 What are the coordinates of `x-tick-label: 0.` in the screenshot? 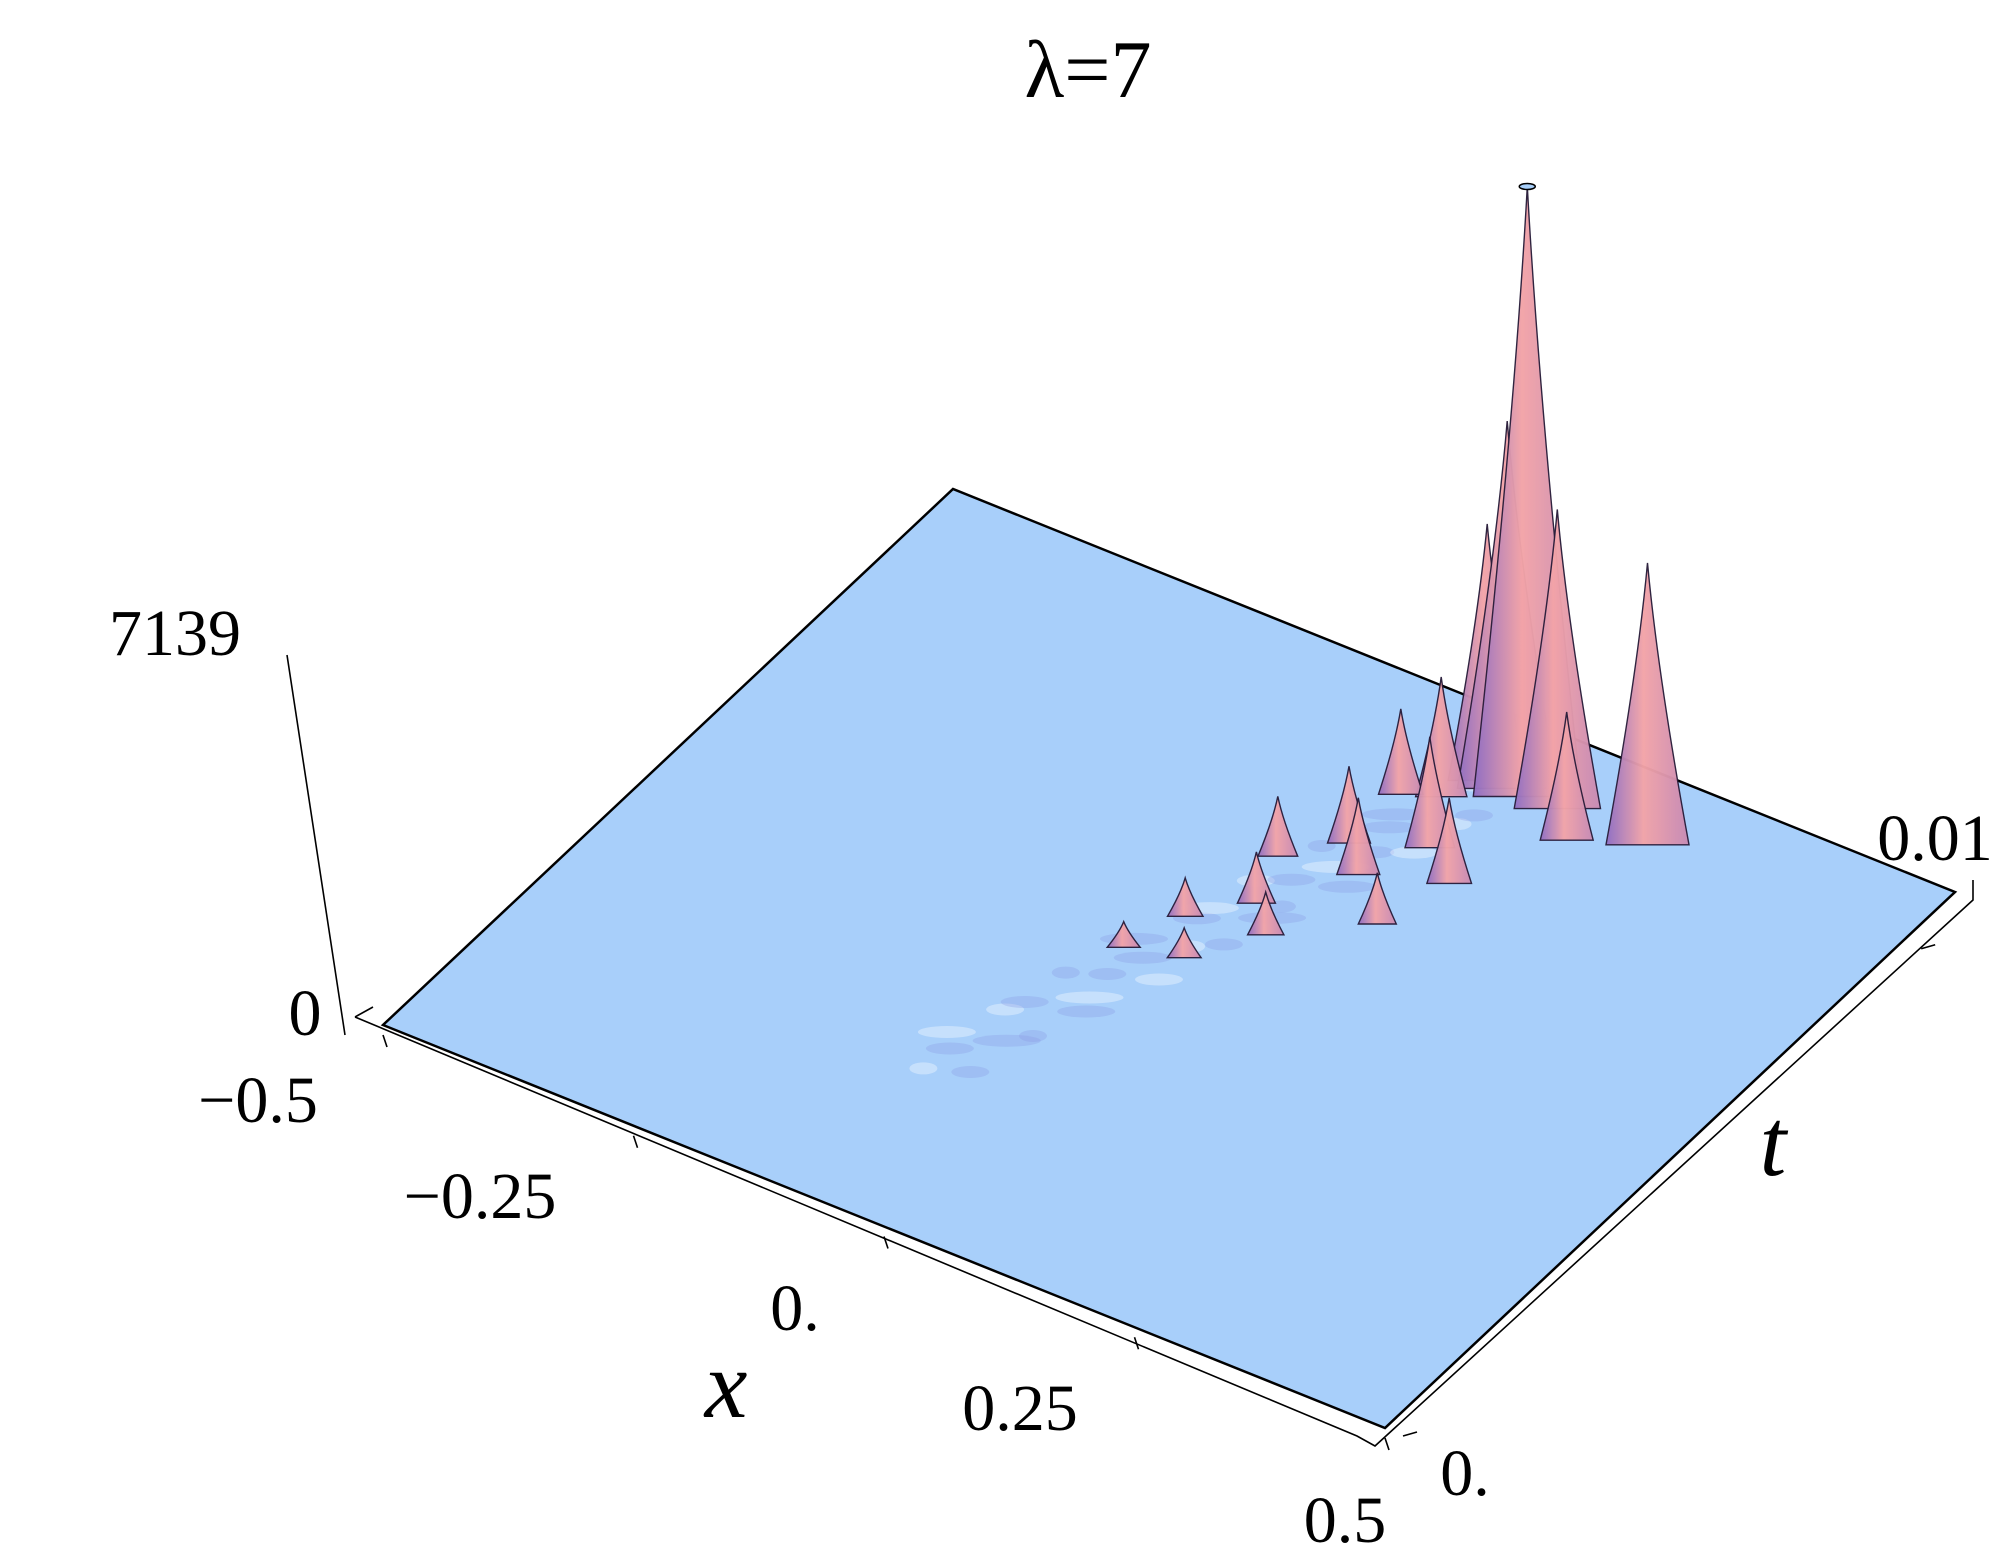 It's located at (795, 1308).